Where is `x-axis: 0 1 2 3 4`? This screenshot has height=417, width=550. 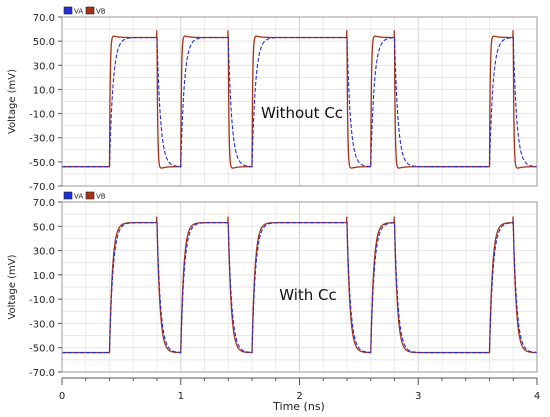 x-axis: 0 1 2 3 4 is located at coordinates (299, 389).